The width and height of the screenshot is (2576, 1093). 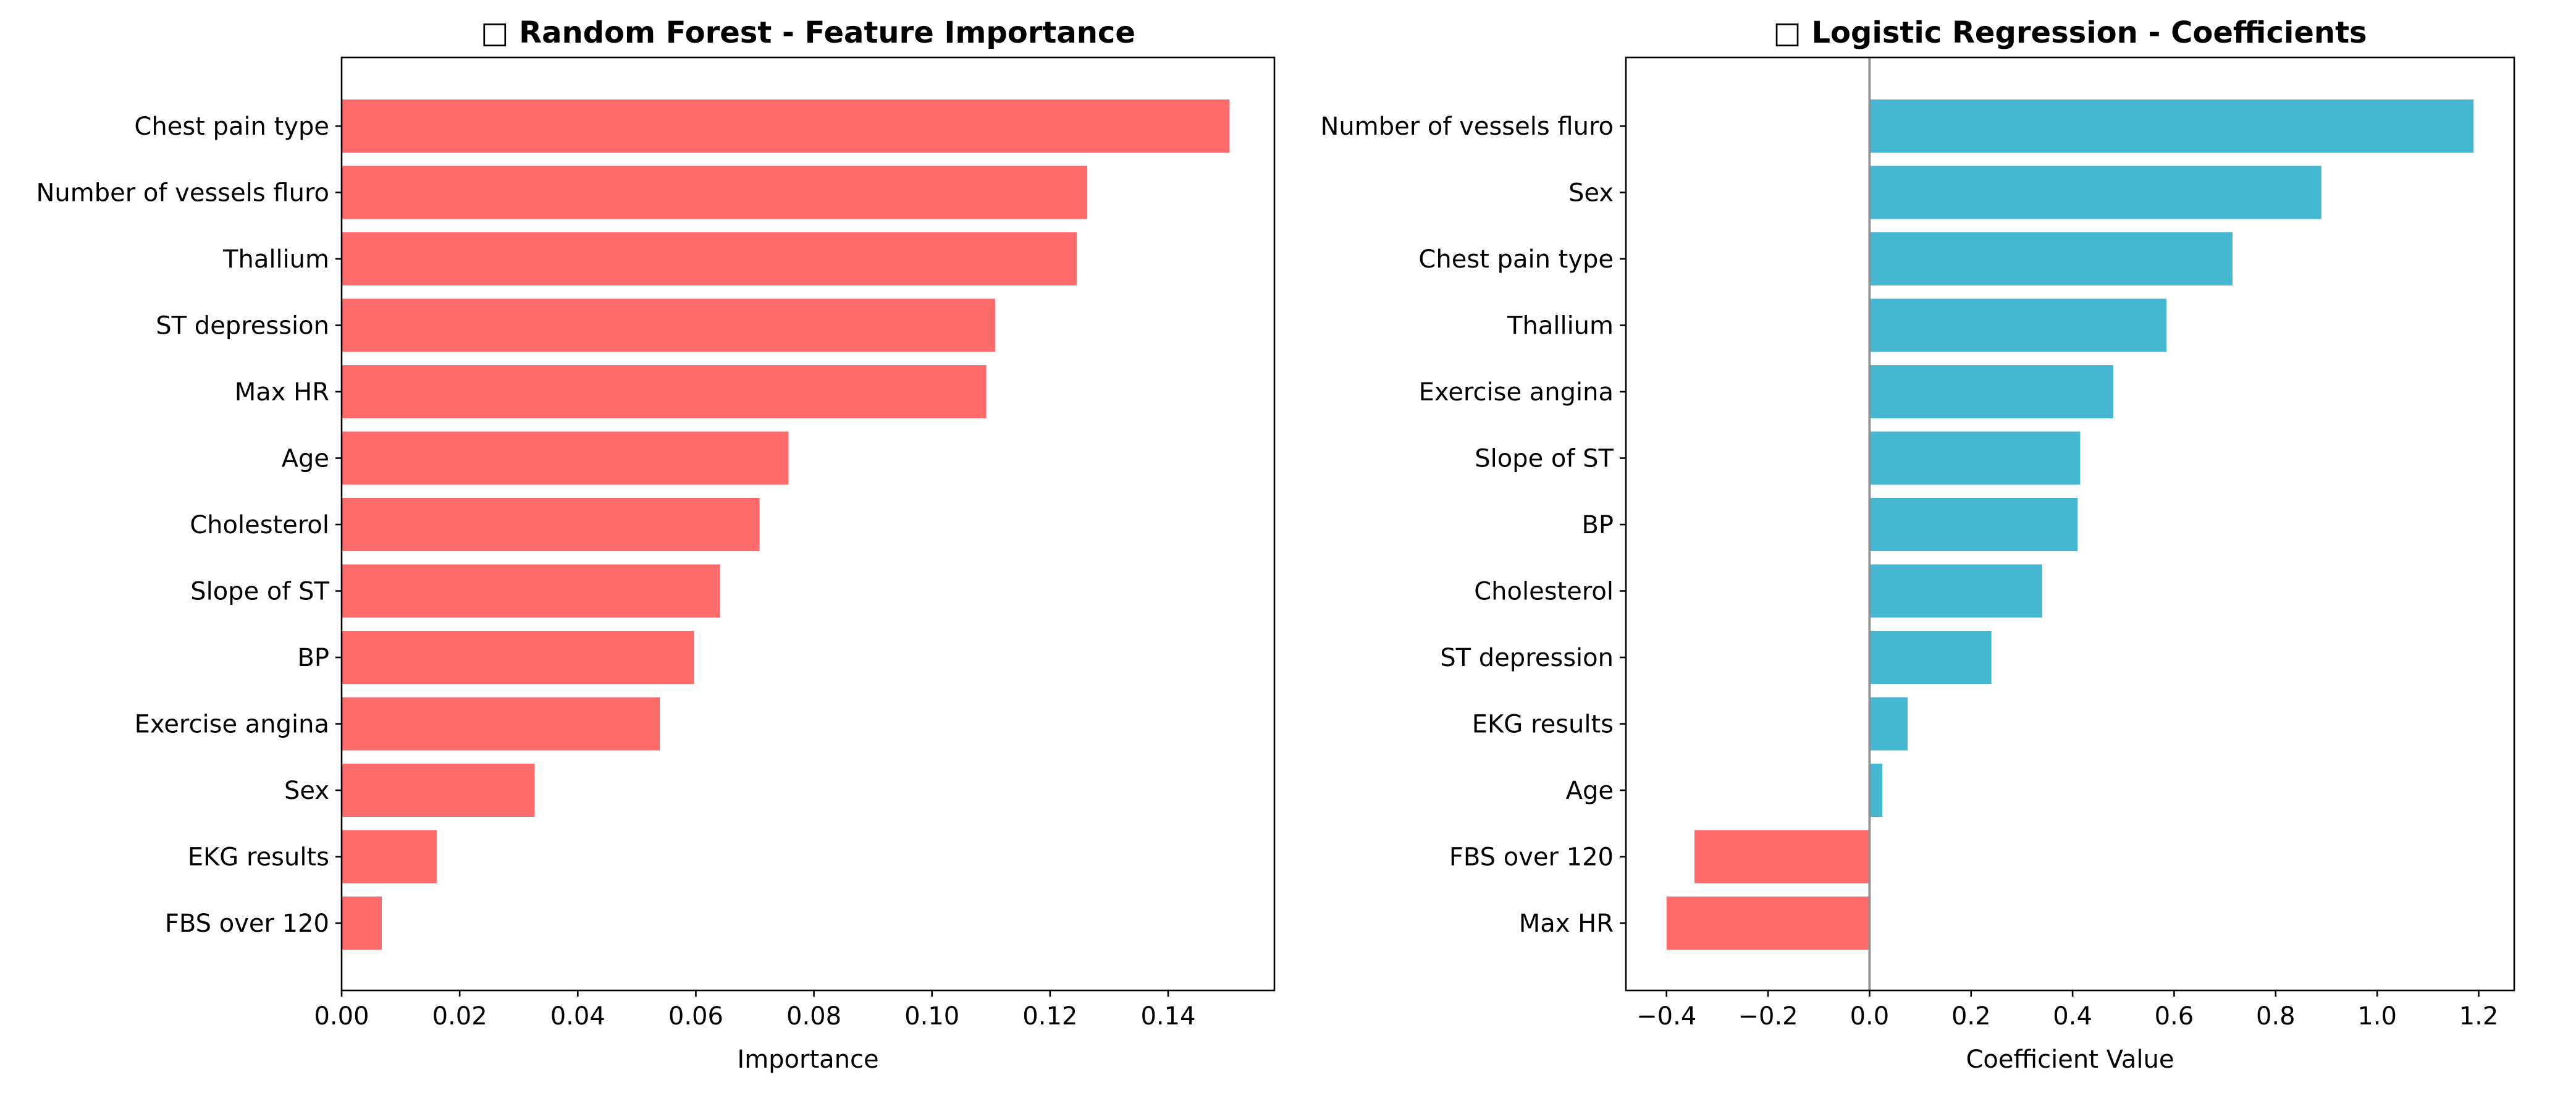 What do you see at coordinates (1870, 1017) in the screenshot?
I see `x-tick-label: 0.0` at bounding box center [1870, 1017].